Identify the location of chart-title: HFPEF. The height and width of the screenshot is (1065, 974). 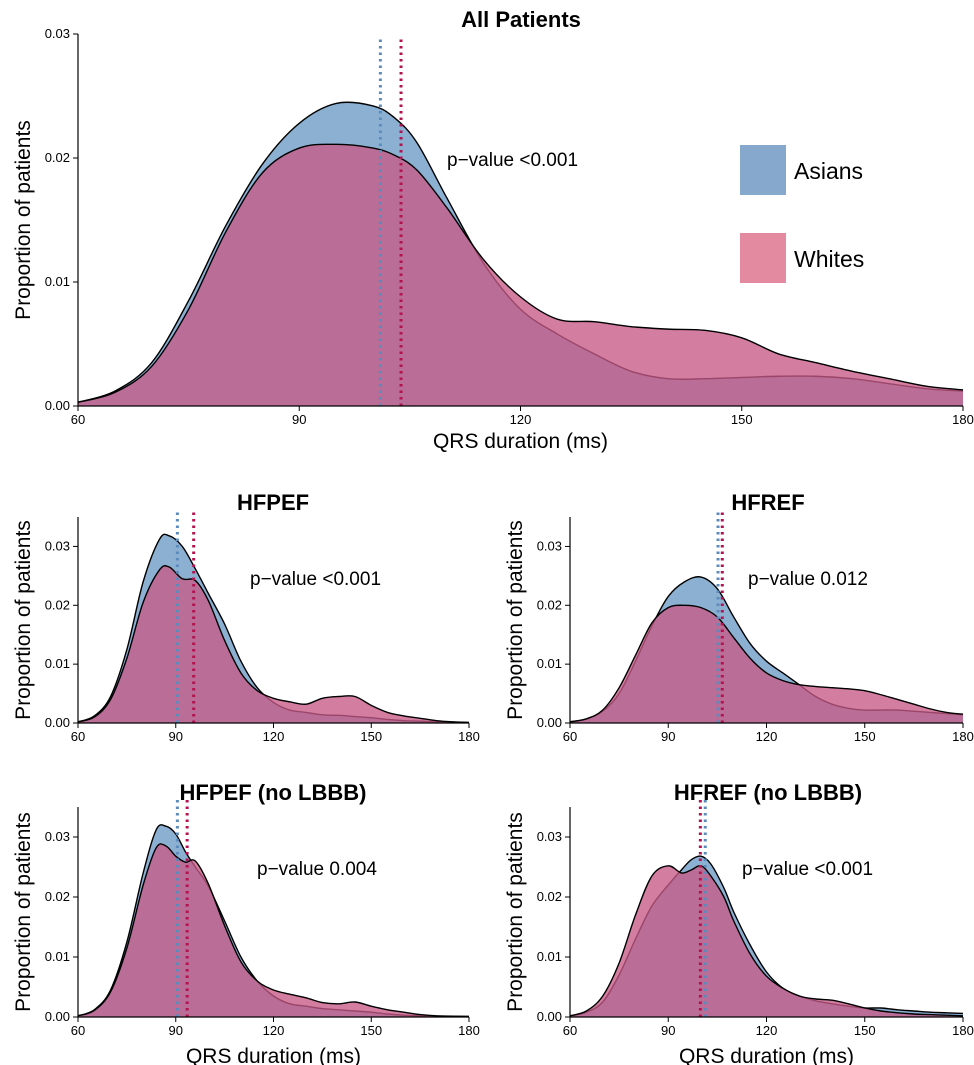
(273, 502).